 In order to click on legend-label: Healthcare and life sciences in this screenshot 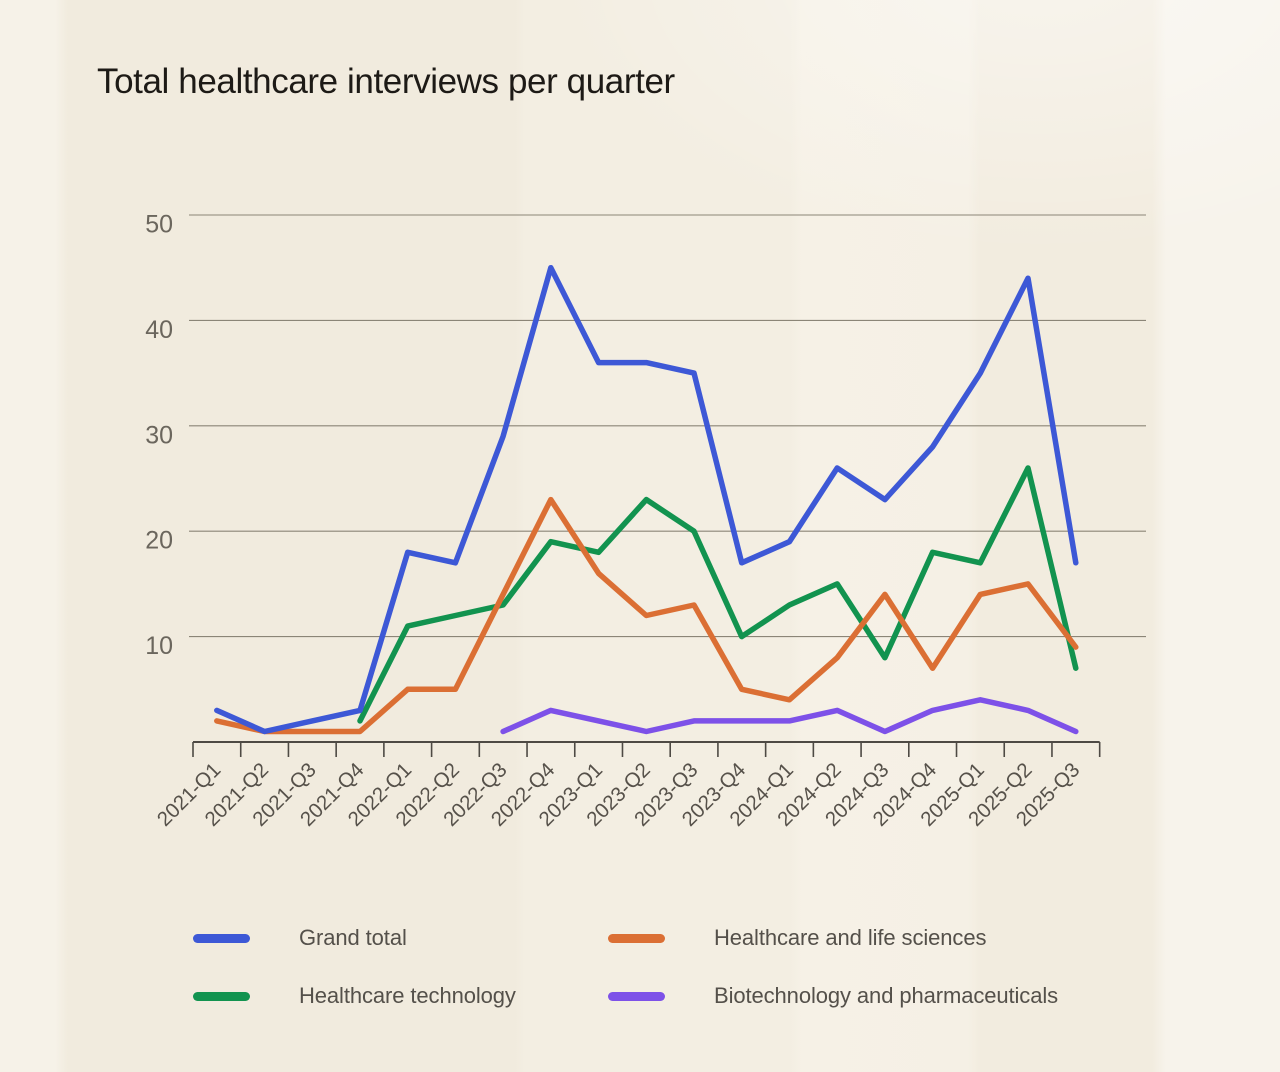, I will do `click(850, 937)`.